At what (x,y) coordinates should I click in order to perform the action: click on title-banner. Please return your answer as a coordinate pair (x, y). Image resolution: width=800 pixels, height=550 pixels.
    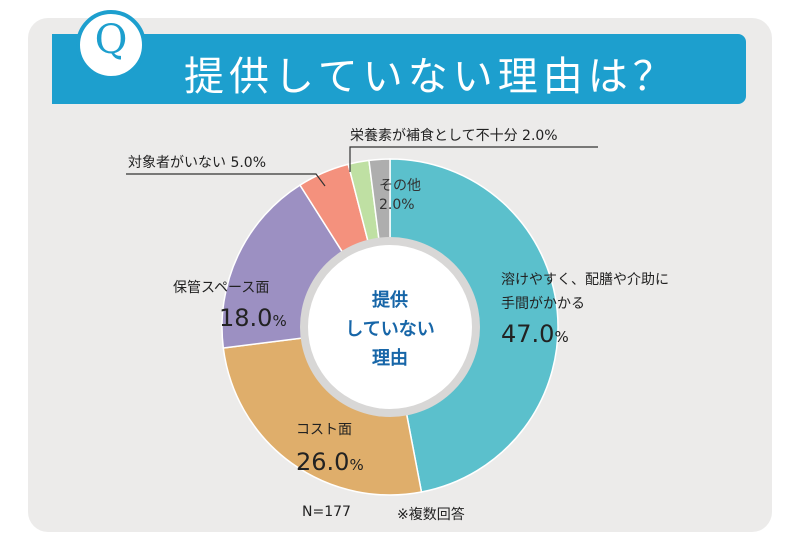
    Looking at the image, I should click on (399, 69).